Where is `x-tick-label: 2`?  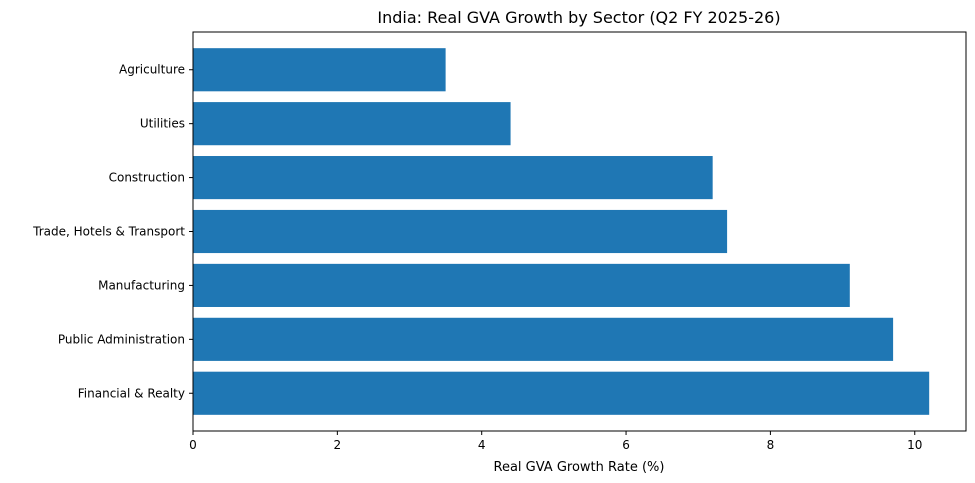 x-tick-label: 2 is located at coordinates (338, 445).